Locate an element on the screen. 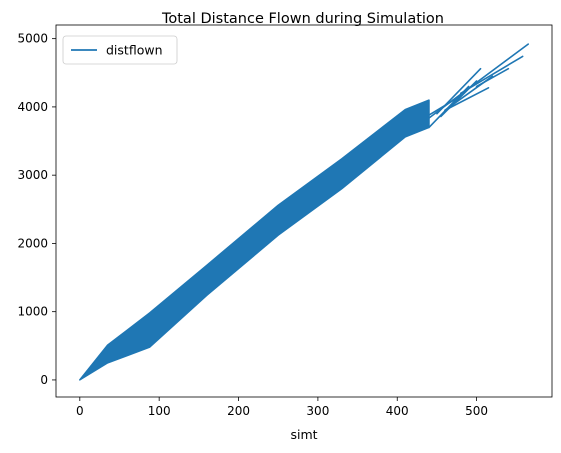  x-axis: 0 100 200 300 400 500 is located at coordinates (282, 407).